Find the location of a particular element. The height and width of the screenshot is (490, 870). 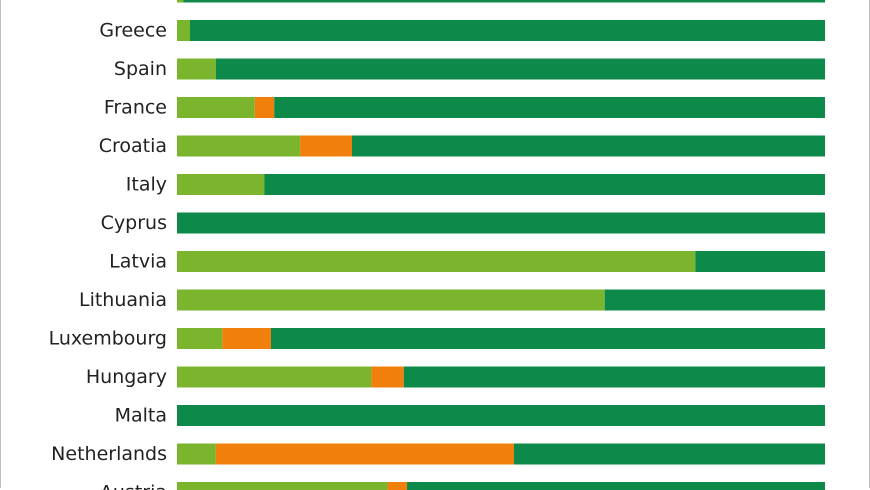

bar-segment-netherlands-s3 is located at coordinates (669, 454).